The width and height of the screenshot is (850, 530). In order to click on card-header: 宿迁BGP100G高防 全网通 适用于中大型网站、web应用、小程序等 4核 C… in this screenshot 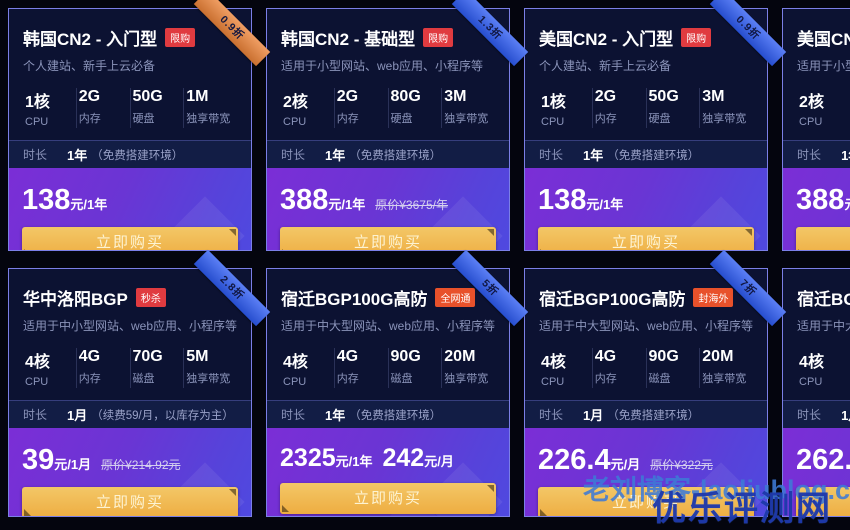, I will do `click(388, 334)`.